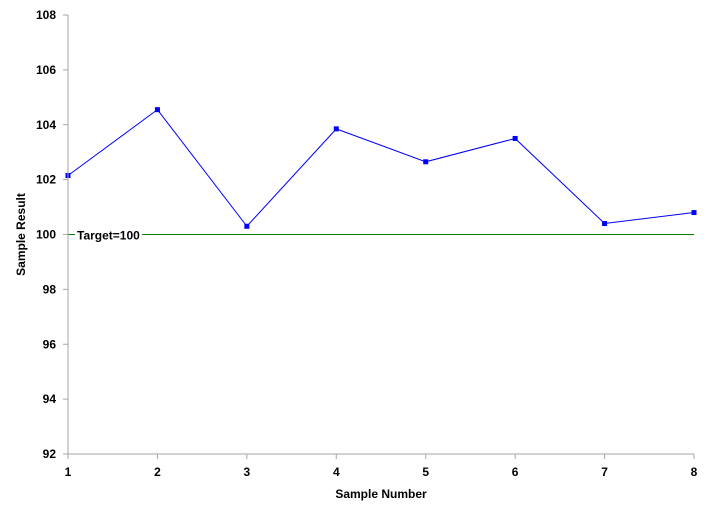 This screenshot has width=708, height=509. Describe the element at coordinates (46, 70) in the screenshot. I see `y-tick-label: 106` at that location.